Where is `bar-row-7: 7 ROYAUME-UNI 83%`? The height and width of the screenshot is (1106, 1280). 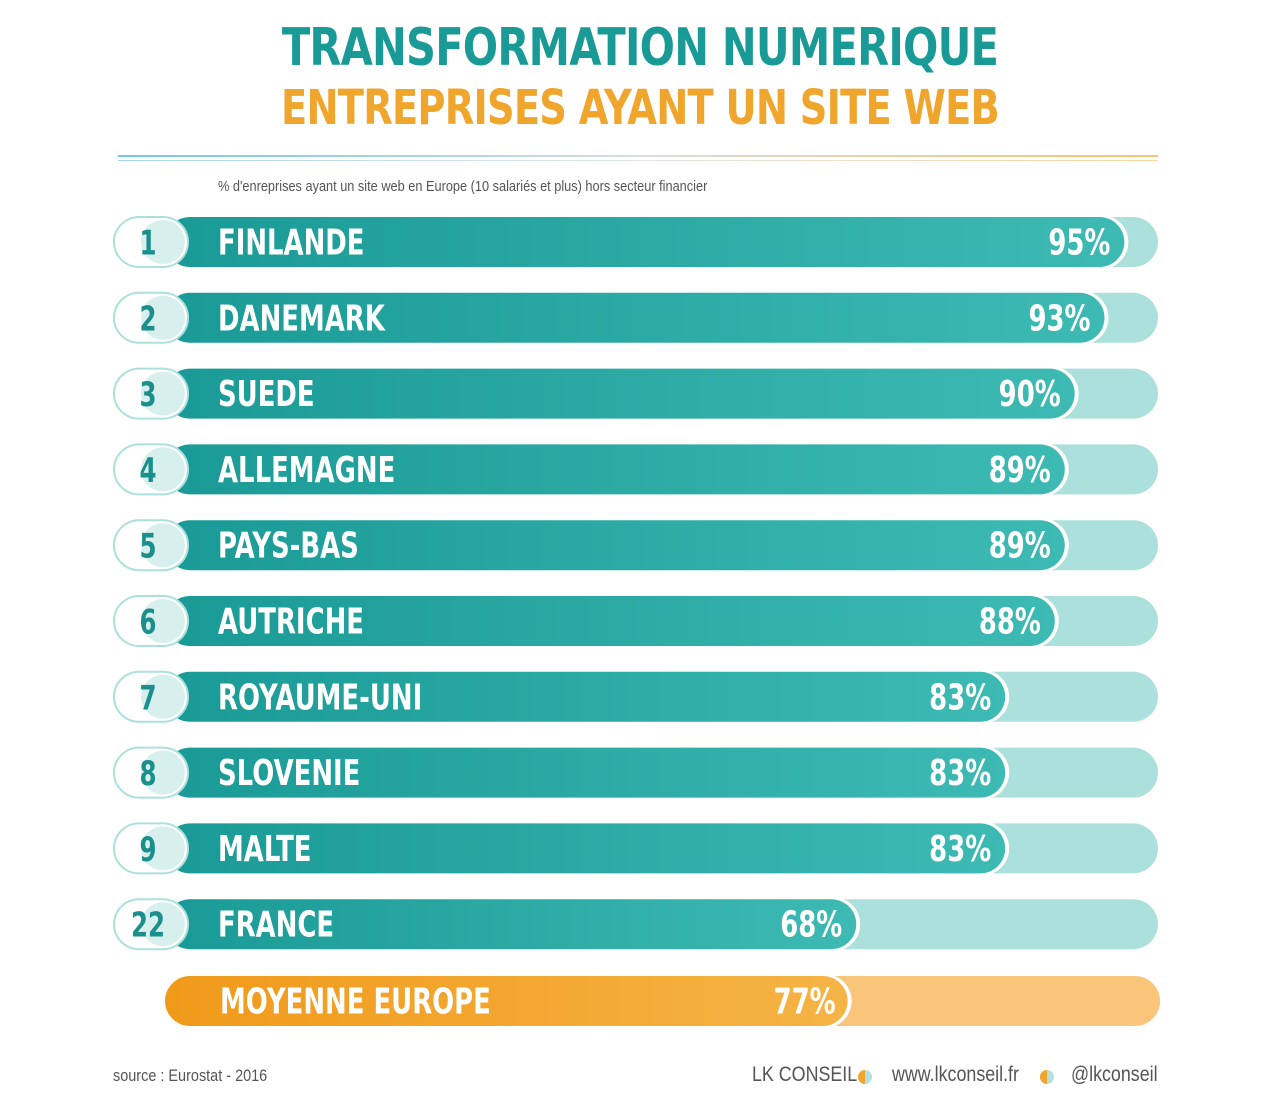 bar-row-7: 7 ROYAUME-UNI 83% is located at coordinates (635, 696).